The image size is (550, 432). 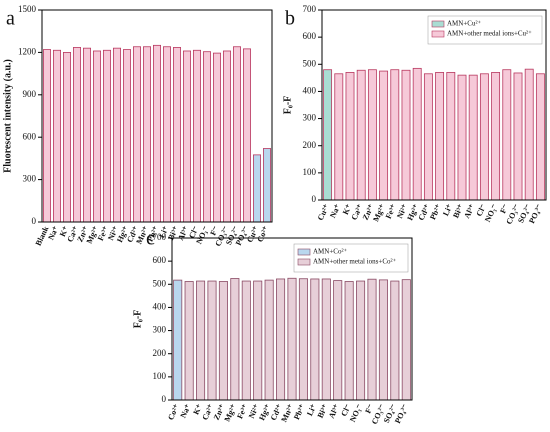 What do you see at coordinates (464, 24) in the screenshot?
I see `legend-label: AMN+Cu²⁺` at bounding box center [464, 24].